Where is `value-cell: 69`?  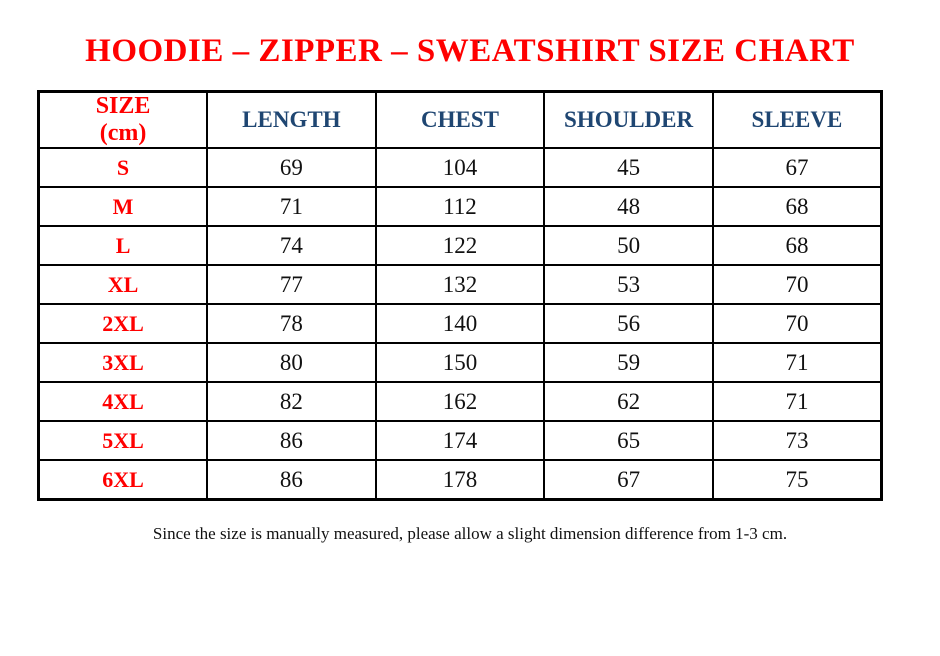 value-cell: 69 is located at coordinates (291, 168).